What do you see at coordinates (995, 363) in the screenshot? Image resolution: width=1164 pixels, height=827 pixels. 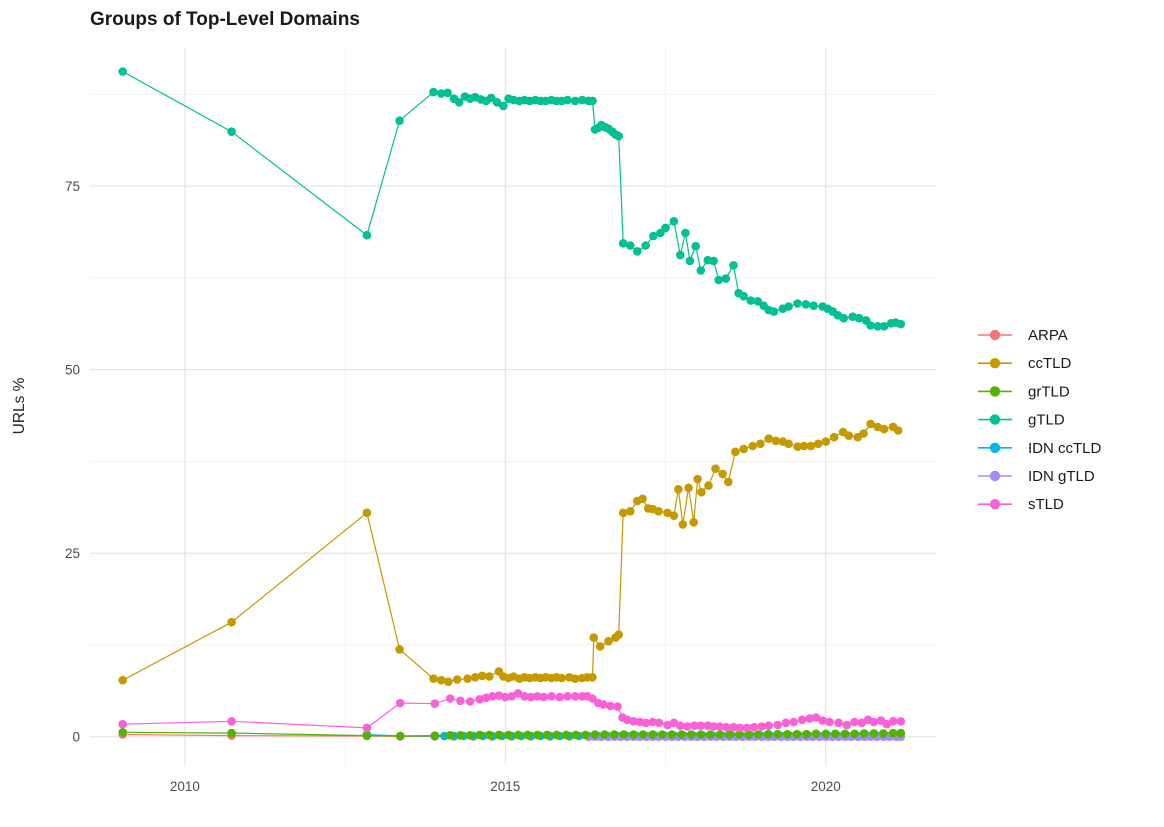 I see `legend-key-dot-cctld` at bounding box center [995, 363].